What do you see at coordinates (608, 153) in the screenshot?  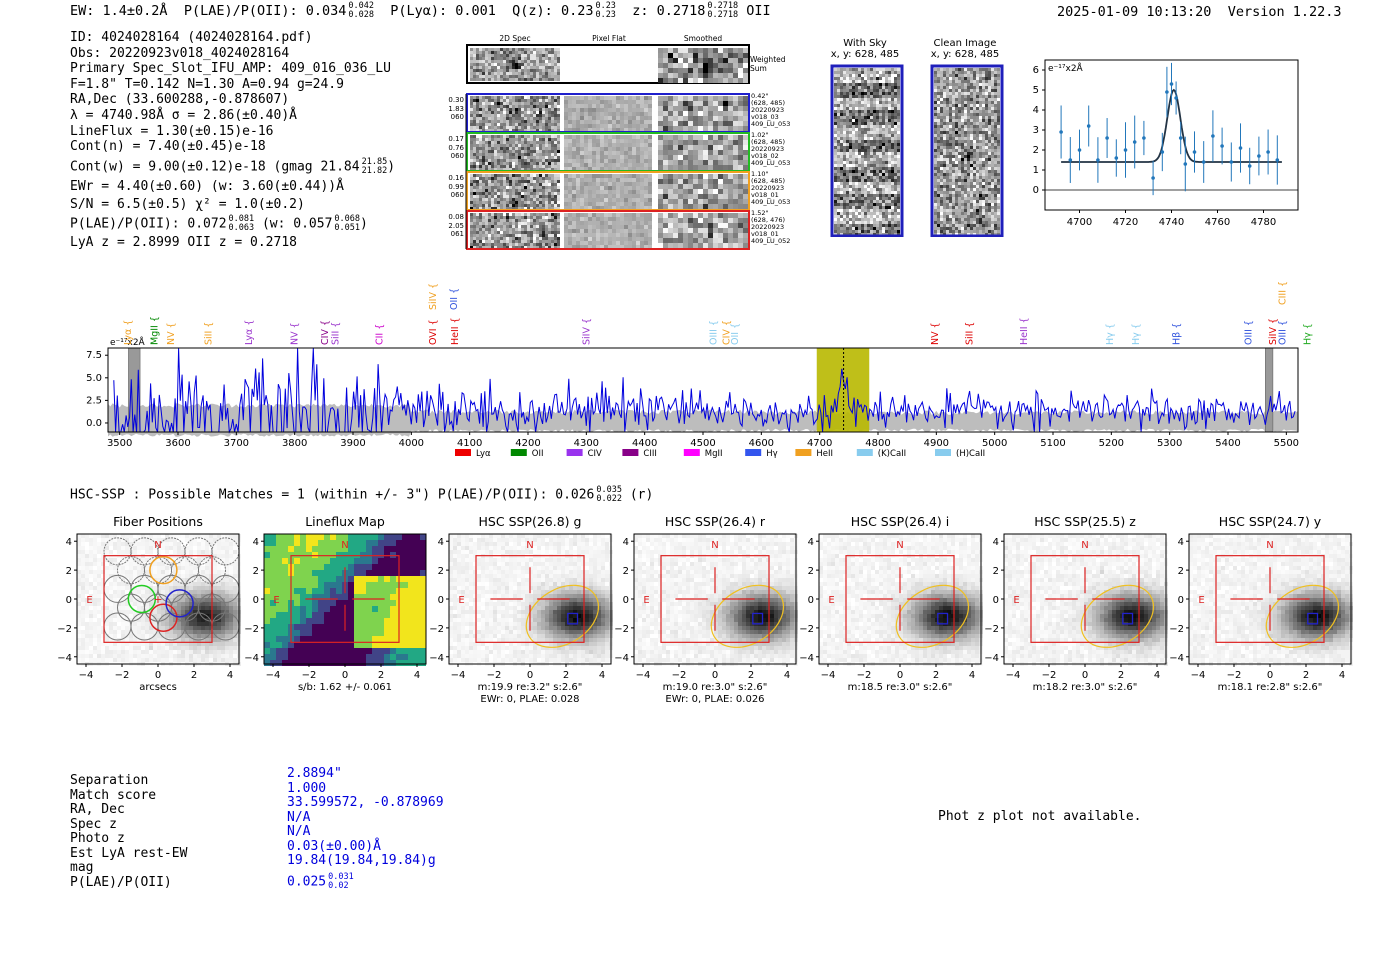 I see `cutout-pixelflat` at bounding box center [608, 153].